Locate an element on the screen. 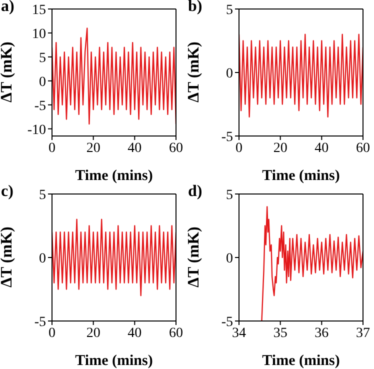  x-tick-label: 36 is located at coordinates (321, 333).